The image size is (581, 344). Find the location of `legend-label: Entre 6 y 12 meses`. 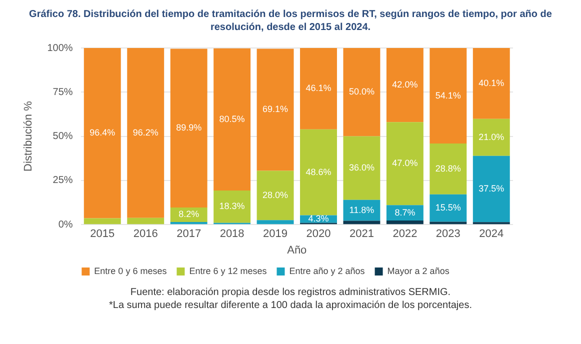

legend-label: Entre 6 y 12 meses is located at coordinates (228, 271).